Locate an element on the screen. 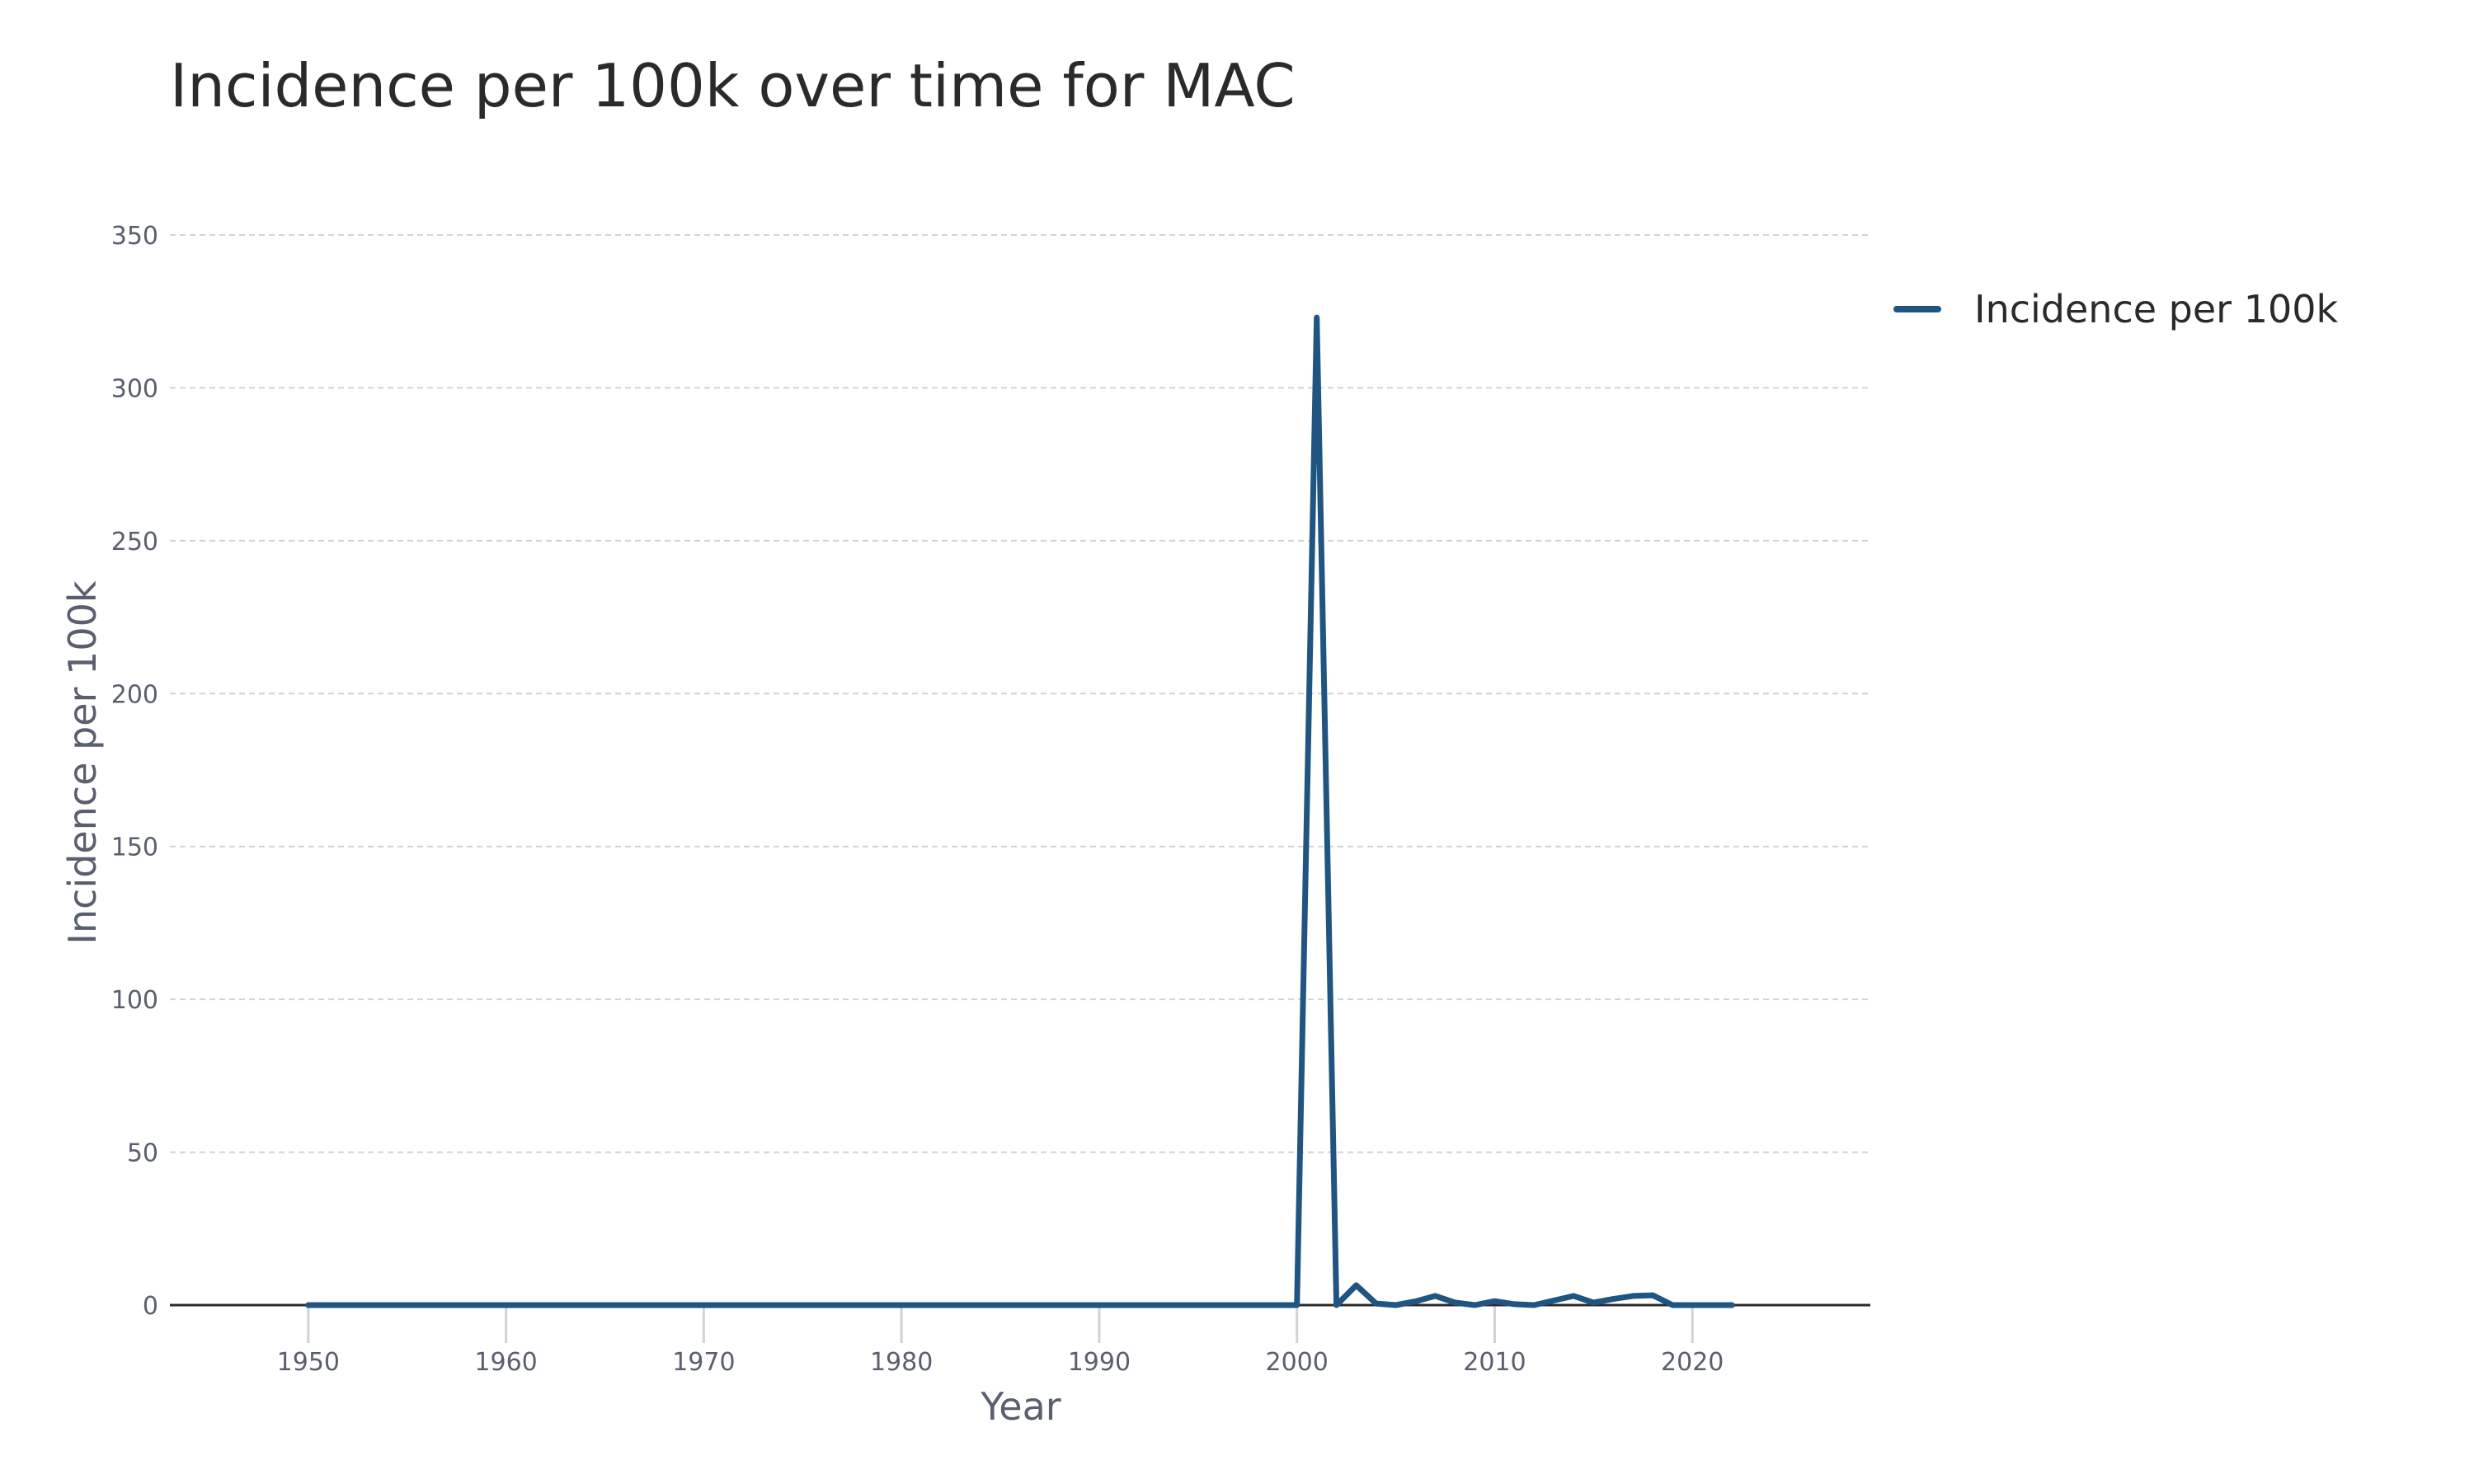 The width and height of the screenshot is (2474, 1484). x-tick-label: 1960 is located at coordinates (505, 1362).